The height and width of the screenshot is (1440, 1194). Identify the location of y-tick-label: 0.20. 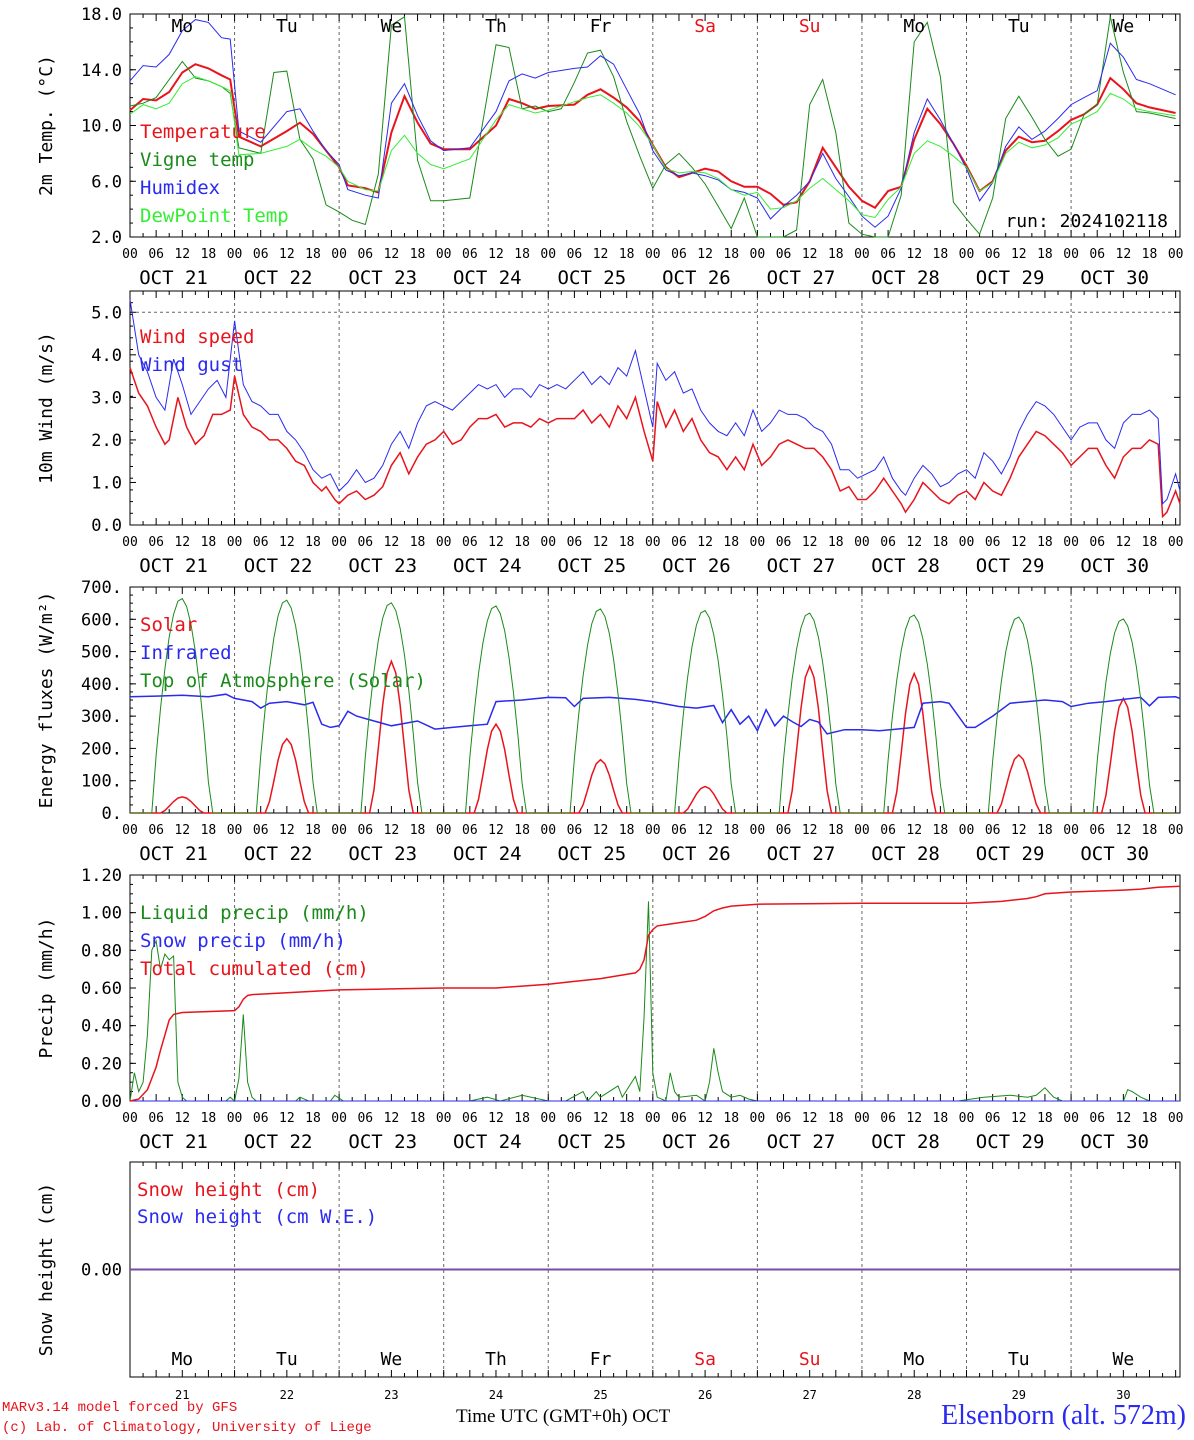
(101, 1064).